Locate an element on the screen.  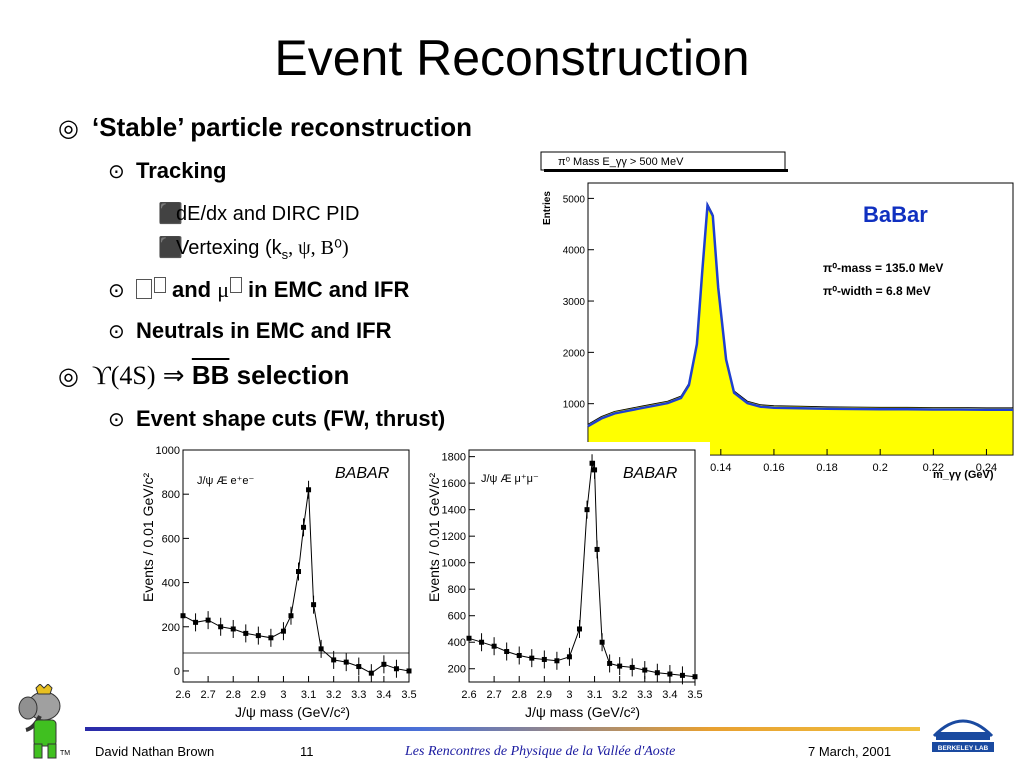
mumu-yticks: 200 400 600 800 1000 1200 1400 1600 1800 is located at coordinates (458, 564).